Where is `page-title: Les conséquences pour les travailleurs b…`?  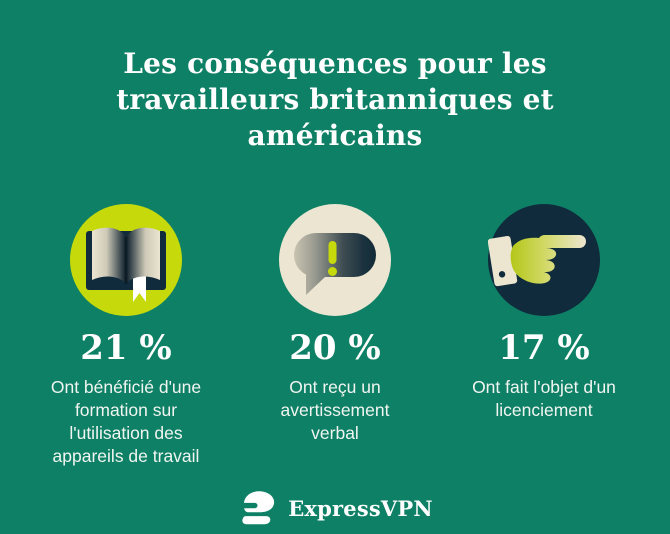
page-title: Les conséquences pour les travailleurs b… is located at coordinates (335, 99).